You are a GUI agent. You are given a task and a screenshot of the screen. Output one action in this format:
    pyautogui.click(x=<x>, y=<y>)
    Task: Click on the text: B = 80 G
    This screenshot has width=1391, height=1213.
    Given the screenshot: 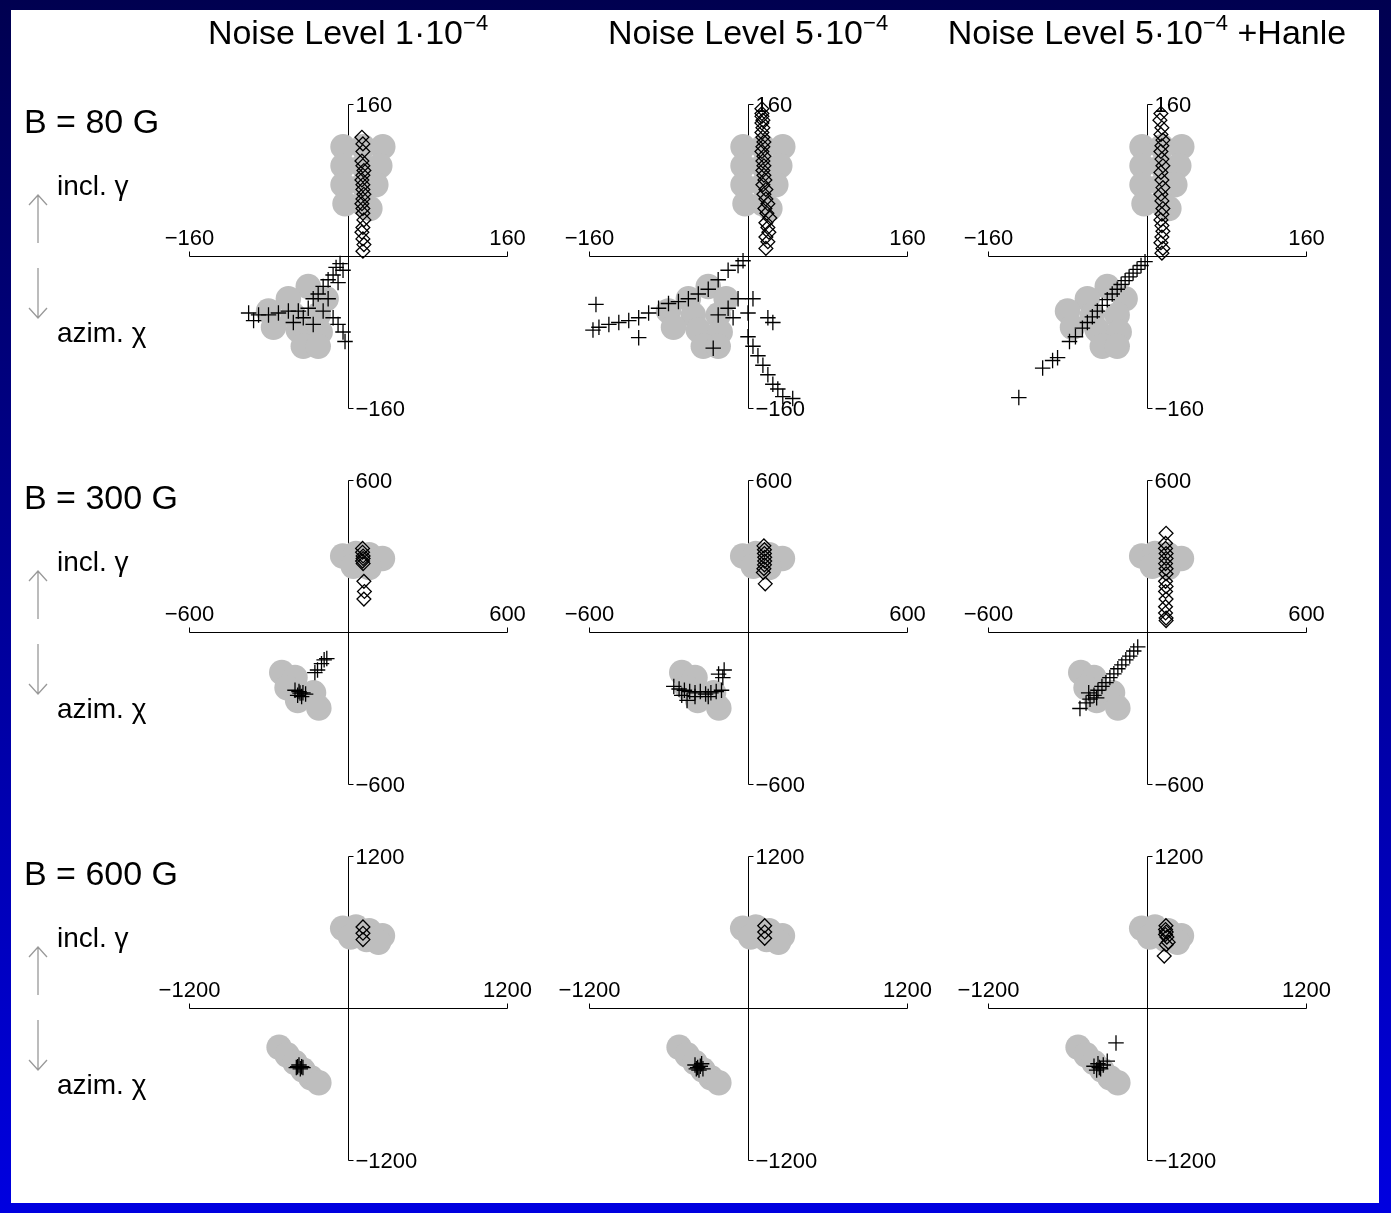 What is the action you would take?
    pyautogui.click(x=92, y=121)
    